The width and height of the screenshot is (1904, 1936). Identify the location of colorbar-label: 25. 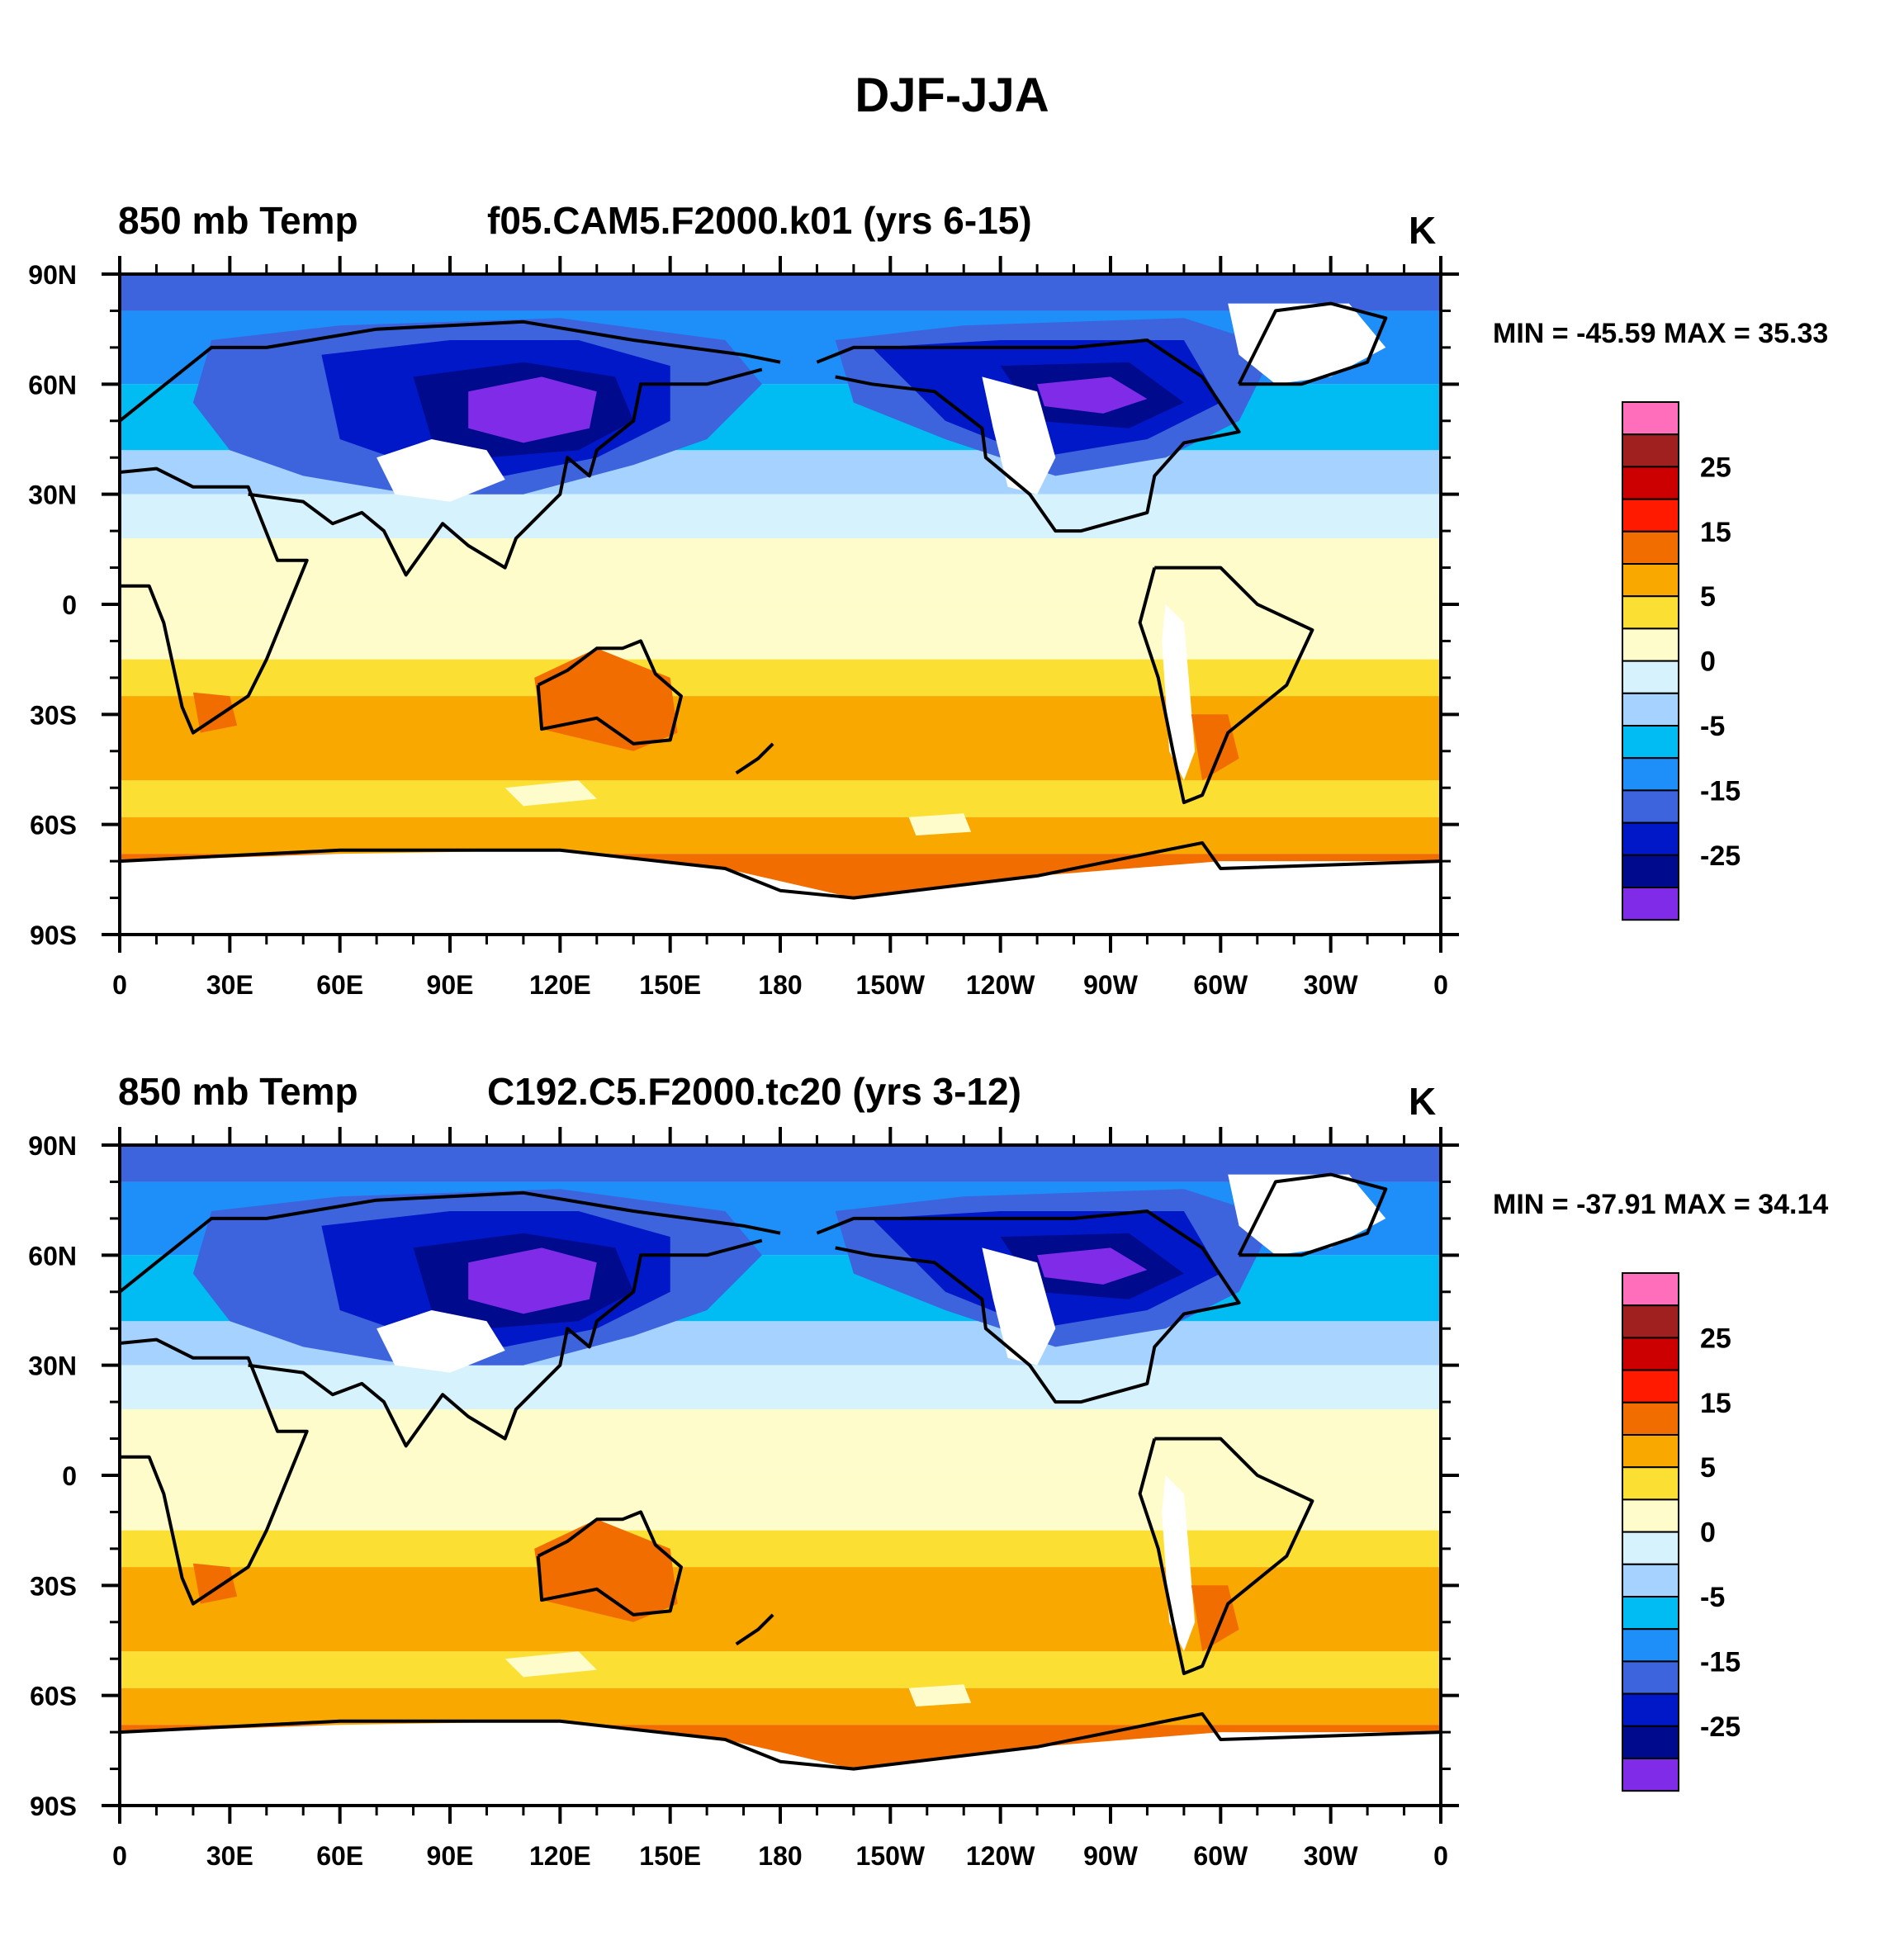
(1715, 467).